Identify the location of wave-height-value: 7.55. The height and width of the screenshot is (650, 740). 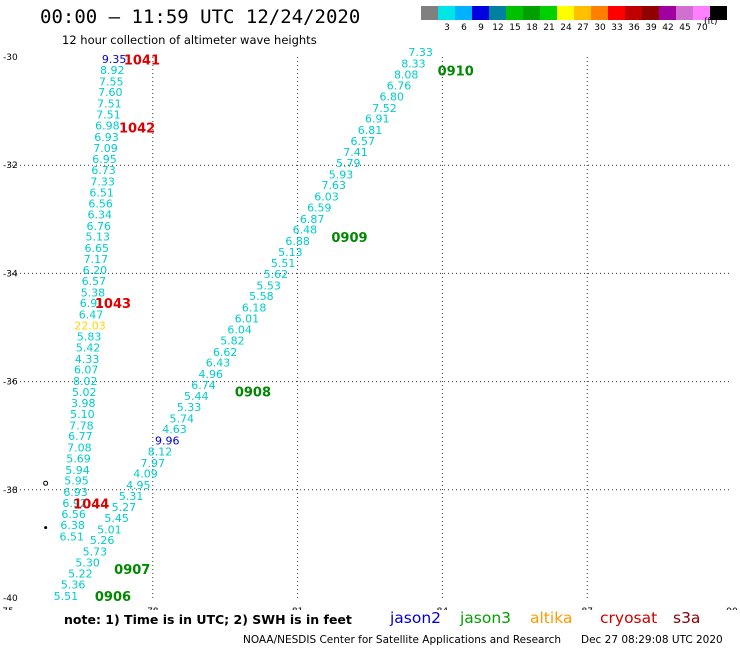
(111, 81).